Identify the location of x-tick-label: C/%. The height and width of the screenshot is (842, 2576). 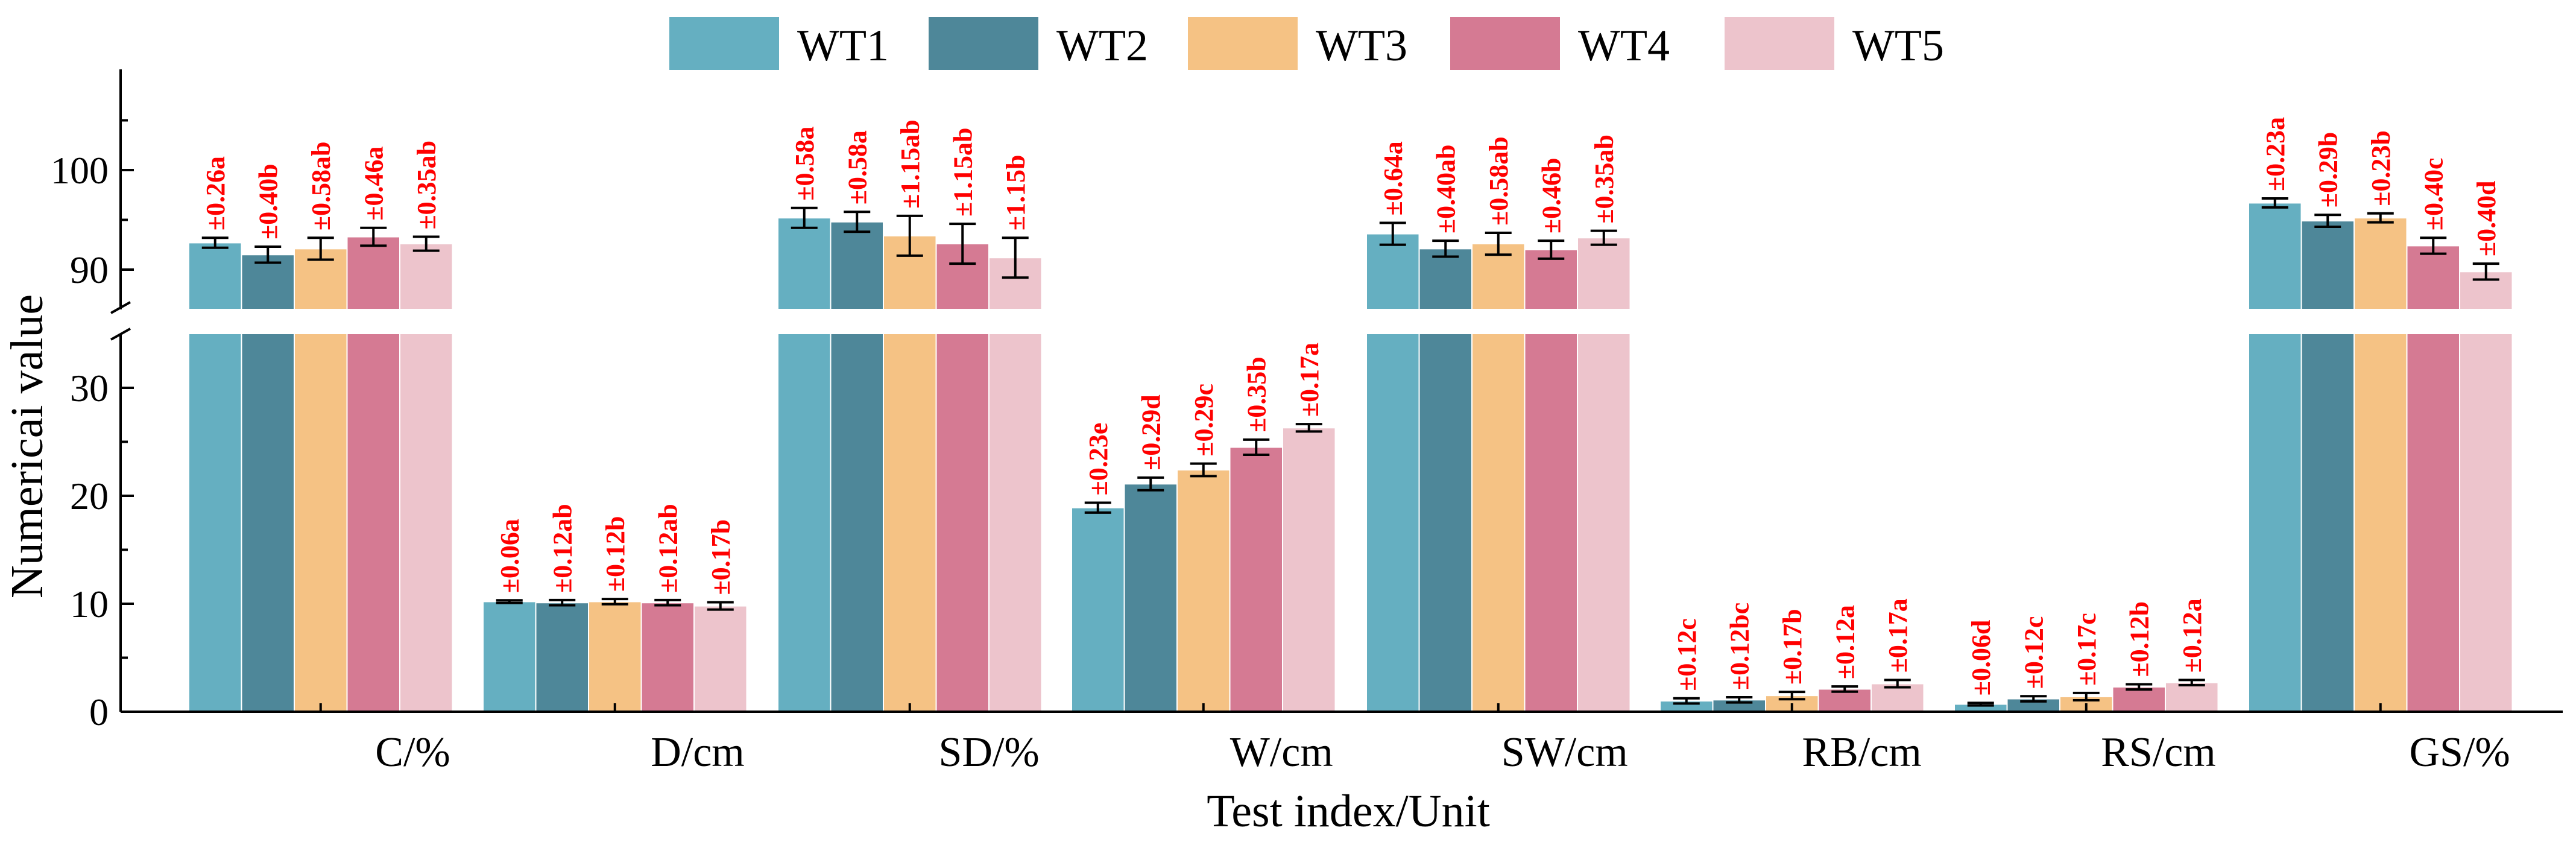
(413, 752).